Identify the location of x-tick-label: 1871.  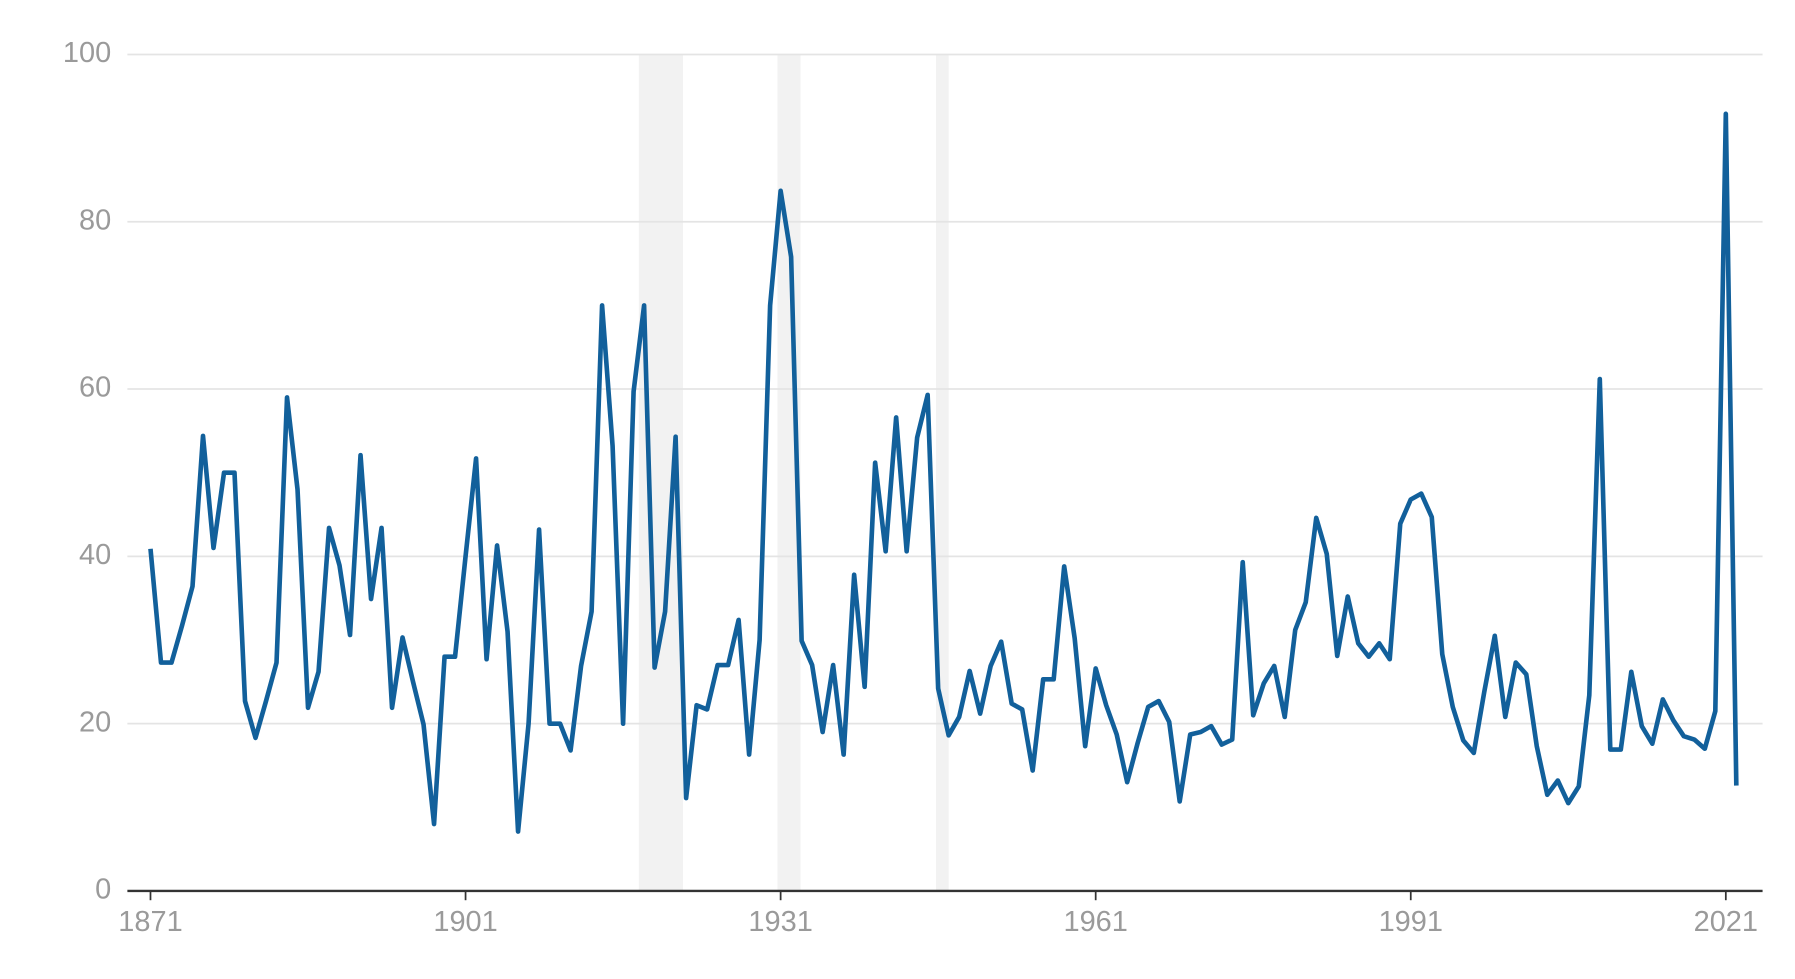
(150, 922).